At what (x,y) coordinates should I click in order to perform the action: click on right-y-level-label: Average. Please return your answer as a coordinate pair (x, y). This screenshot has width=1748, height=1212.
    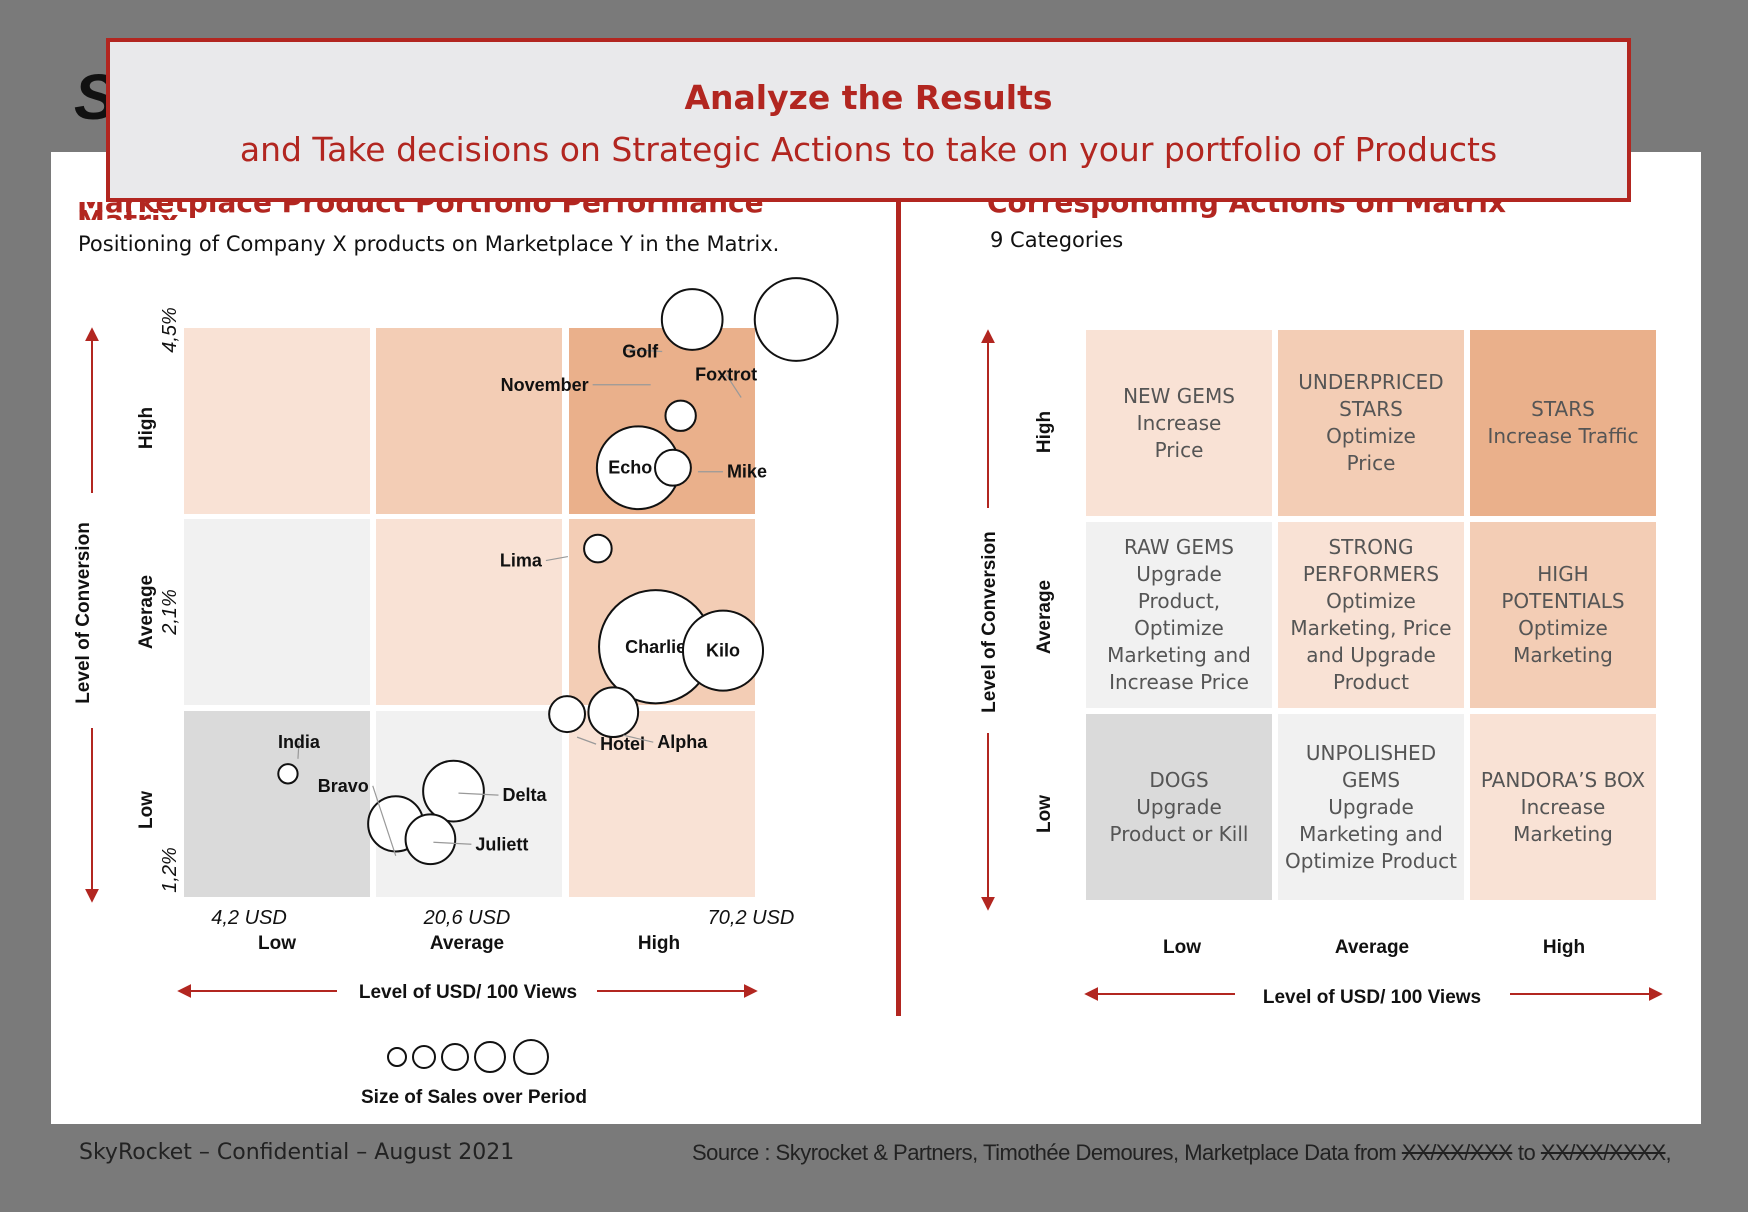
    Looking at the image, I should click on (1044, 617).